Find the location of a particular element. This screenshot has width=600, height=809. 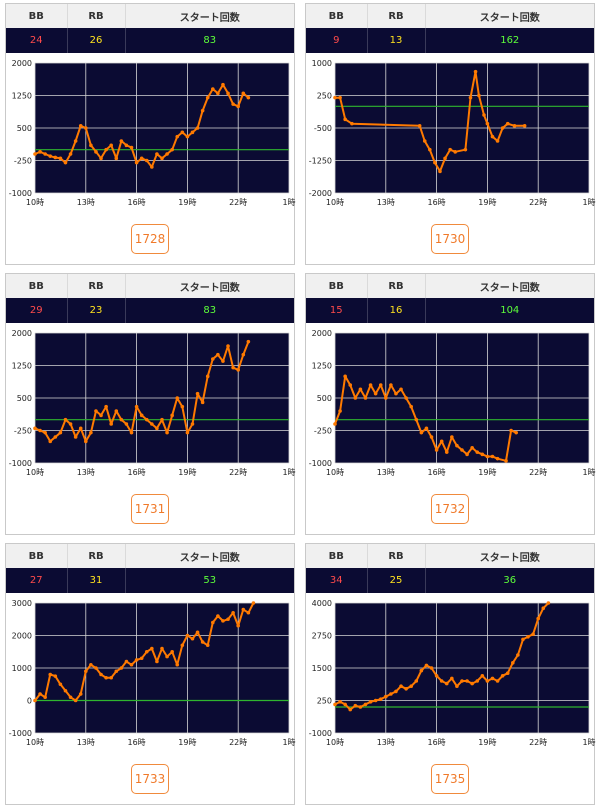

machine-number-button: 1730 is located at coordinates (450, 239).